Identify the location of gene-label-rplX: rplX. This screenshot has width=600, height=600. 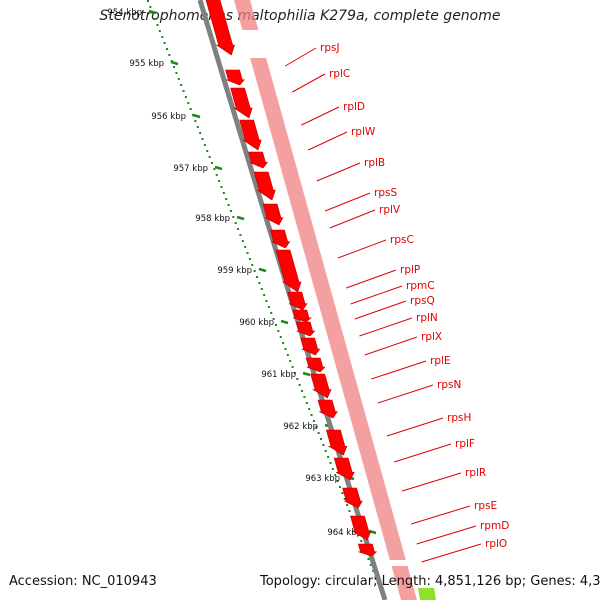
(431, 337).